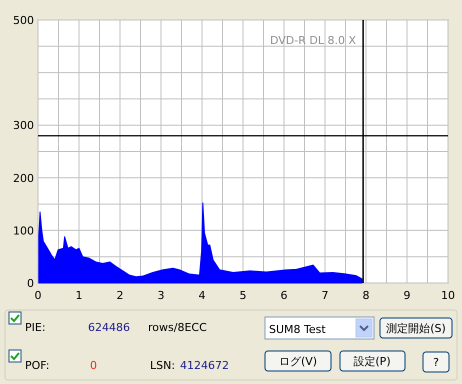 This screenshot has height=384, width=462. Describe the element at coordinates (109, 327) in the screenshot. I see `text: 624486` at that location.